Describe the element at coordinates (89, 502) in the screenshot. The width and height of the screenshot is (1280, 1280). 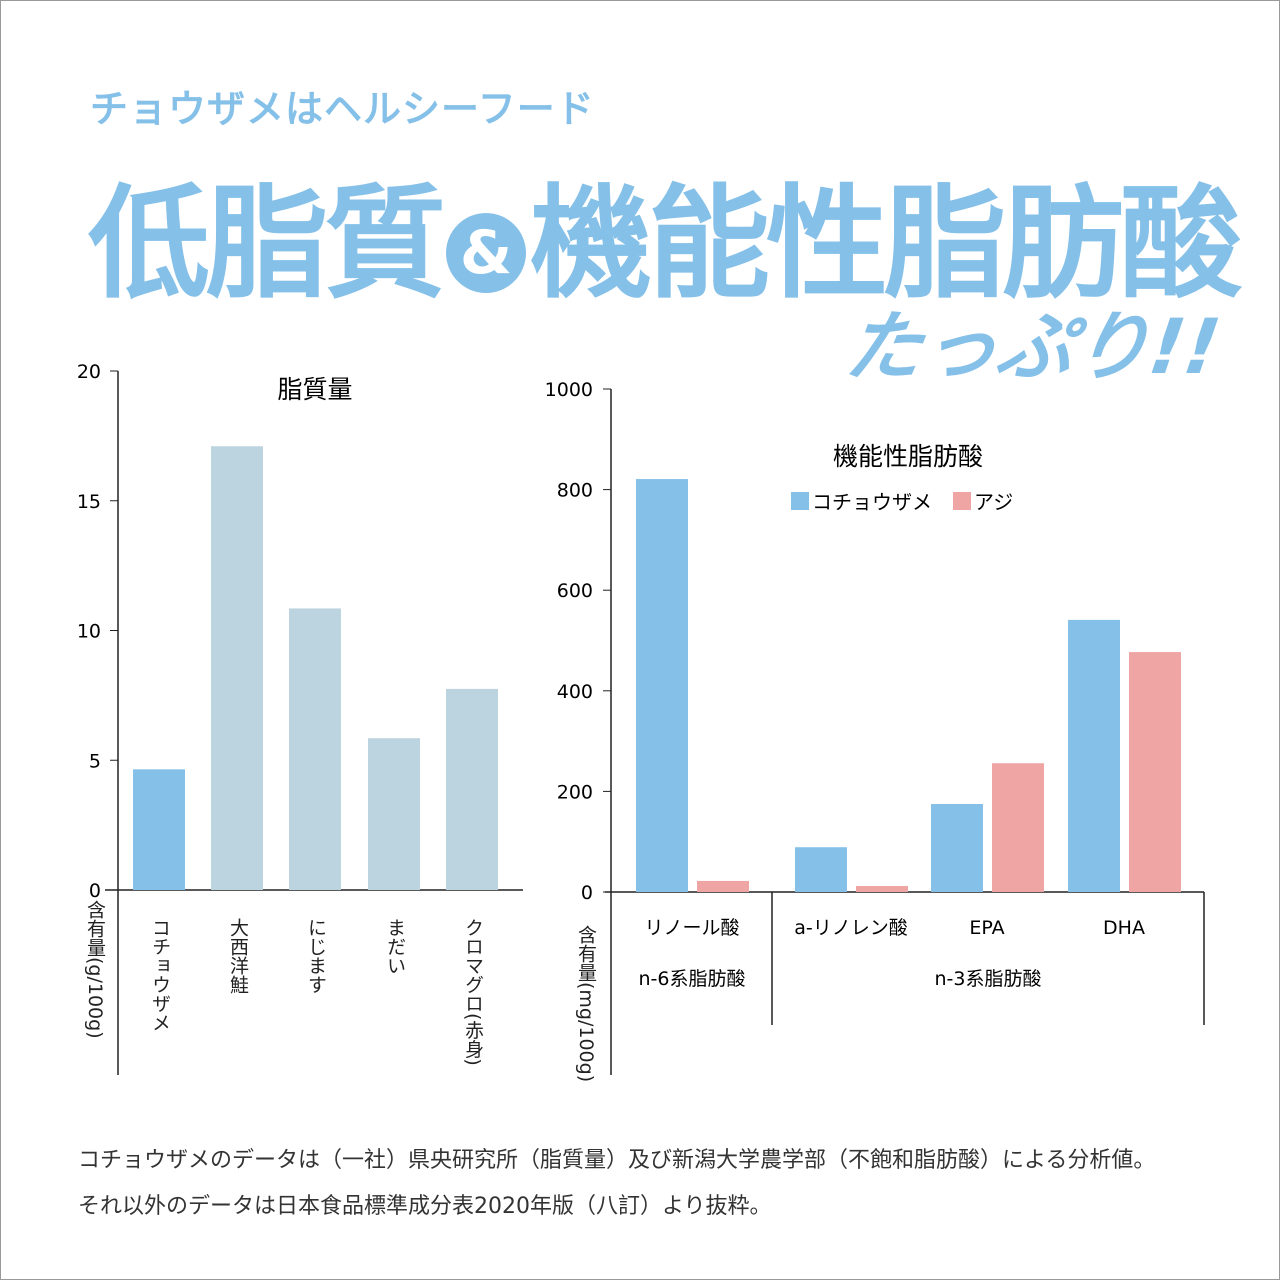
I see `y-tick-label-left: 15` at that location.